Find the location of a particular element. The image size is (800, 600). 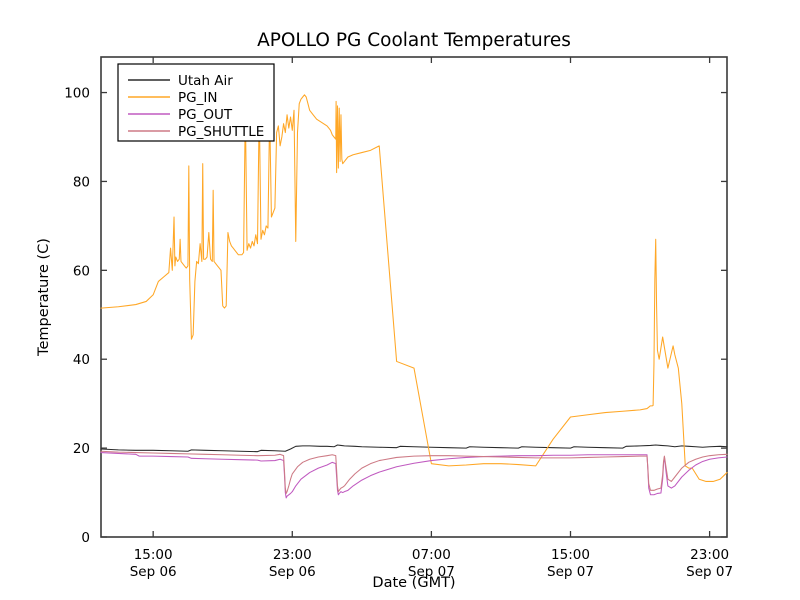

legend-label-utah air: Utah Air is located at coordinates (205, 81).